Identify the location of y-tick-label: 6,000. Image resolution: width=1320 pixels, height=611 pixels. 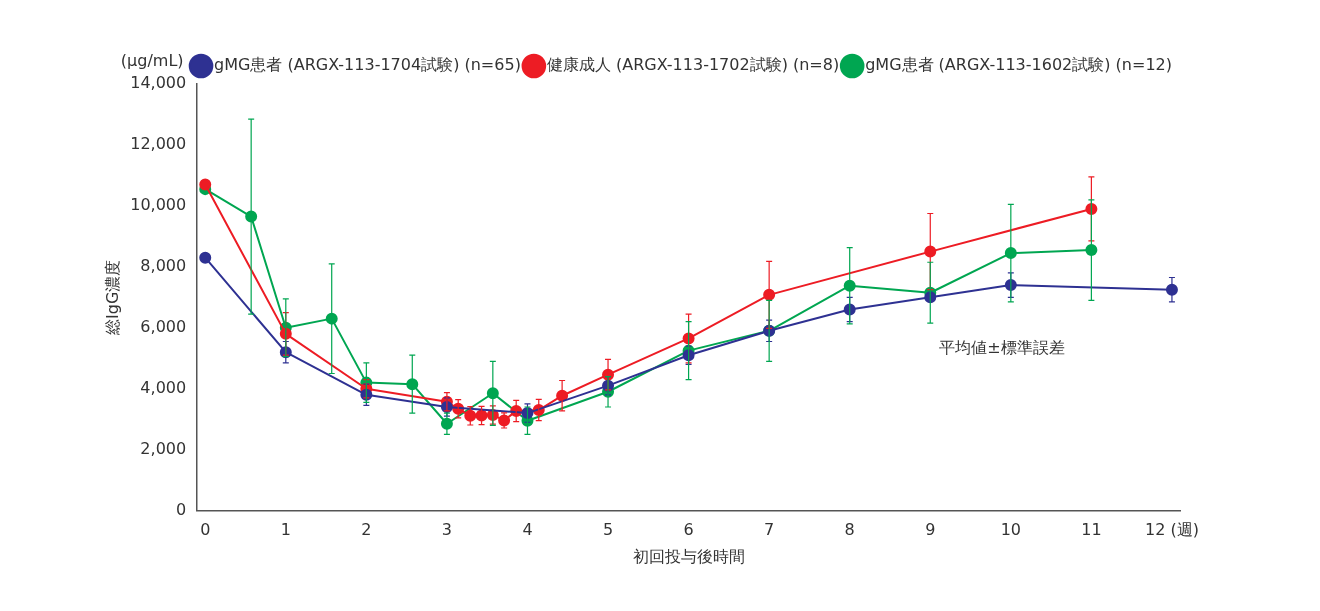
(163, 326).